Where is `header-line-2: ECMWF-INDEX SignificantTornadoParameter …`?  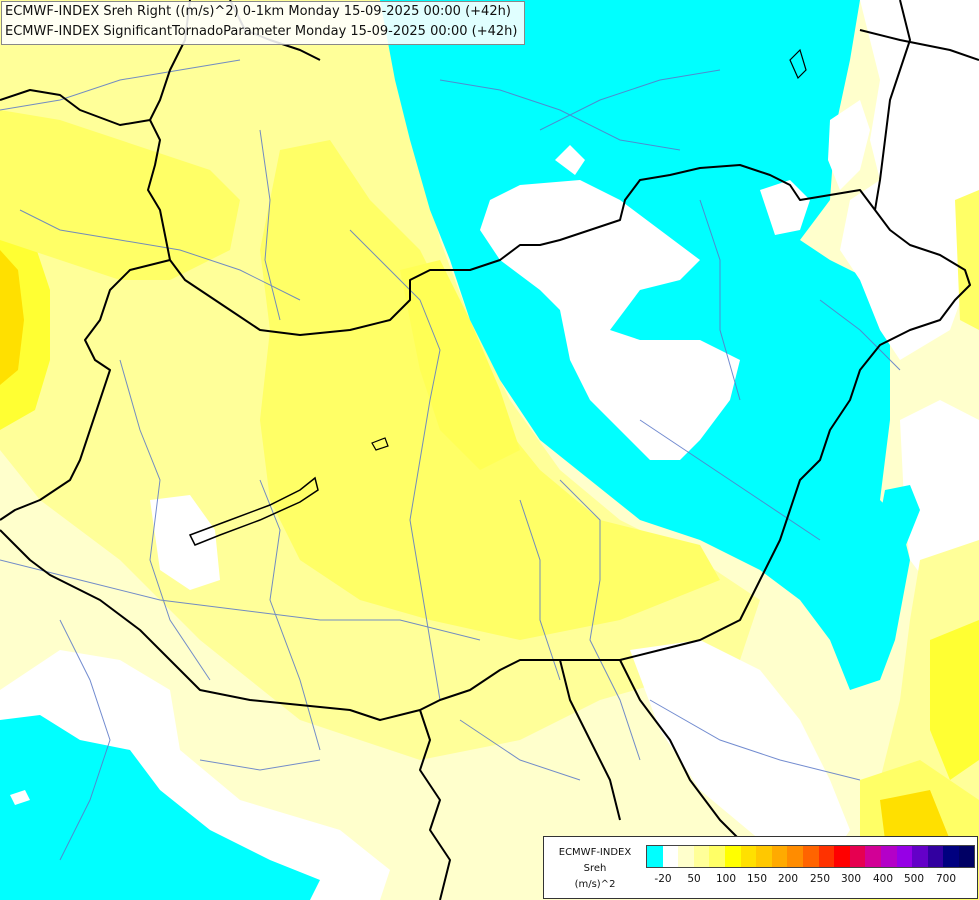 header-line-2: ECMWF-INDEX SignificantTornadoParameter … is located at coordinates (261, 31).